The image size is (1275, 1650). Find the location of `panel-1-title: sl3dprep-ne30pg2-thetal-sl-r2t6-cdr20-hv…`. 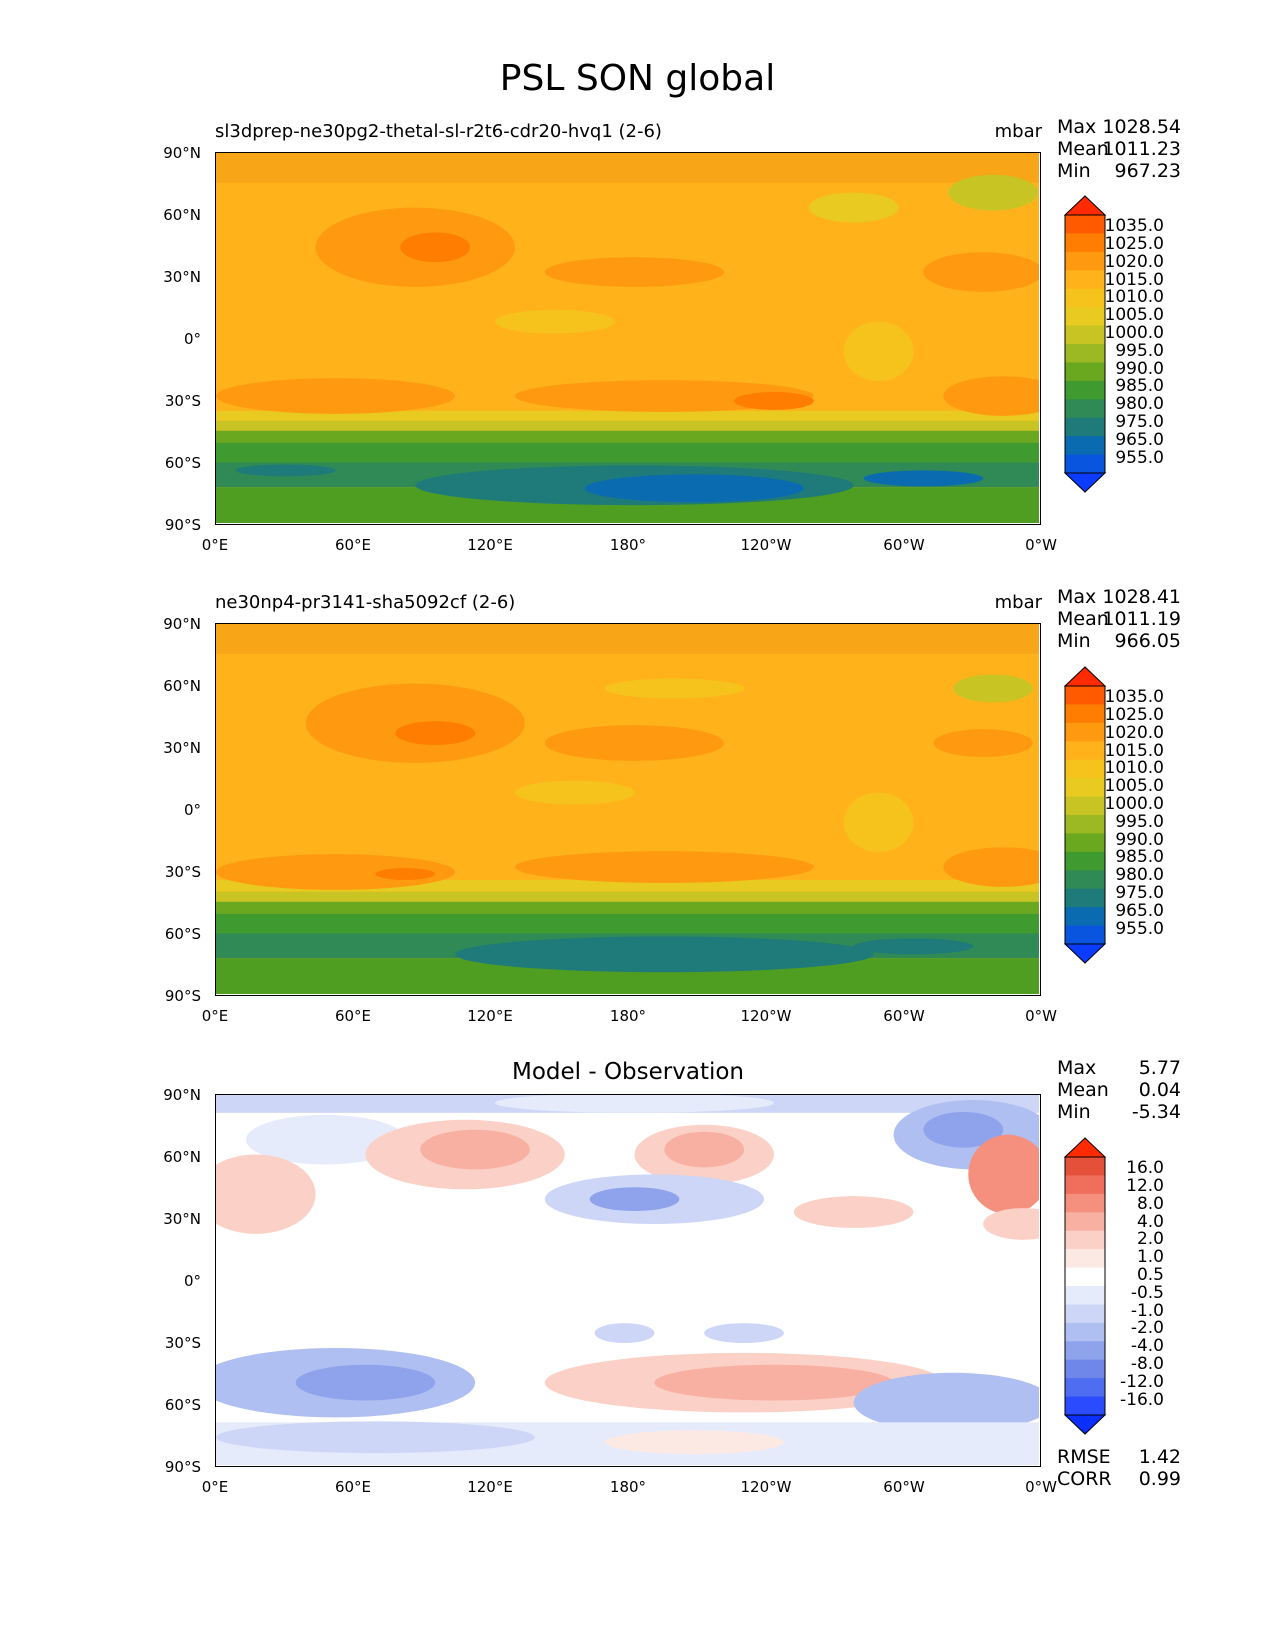

panel-1-title: sl3dprep-ne30pg2-thetal-sl-r2t6-cdr20-hv… is located at coordinates (438, 131).